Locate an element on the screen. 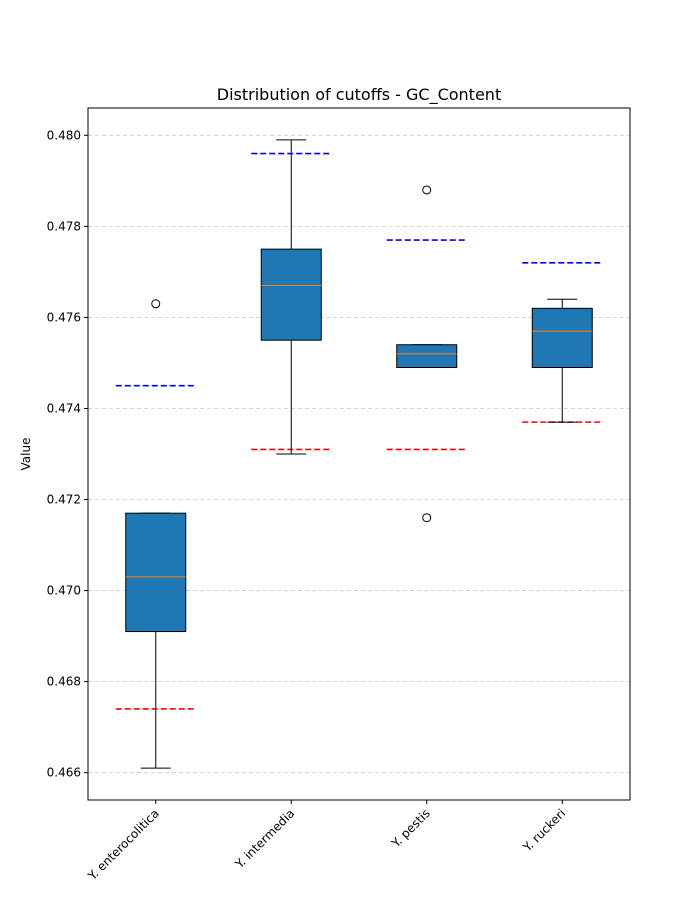 Image resolution: width=700 pixels, height=900 pixels. y-tick-label: 0.476 is located at coordinates (64, 317).